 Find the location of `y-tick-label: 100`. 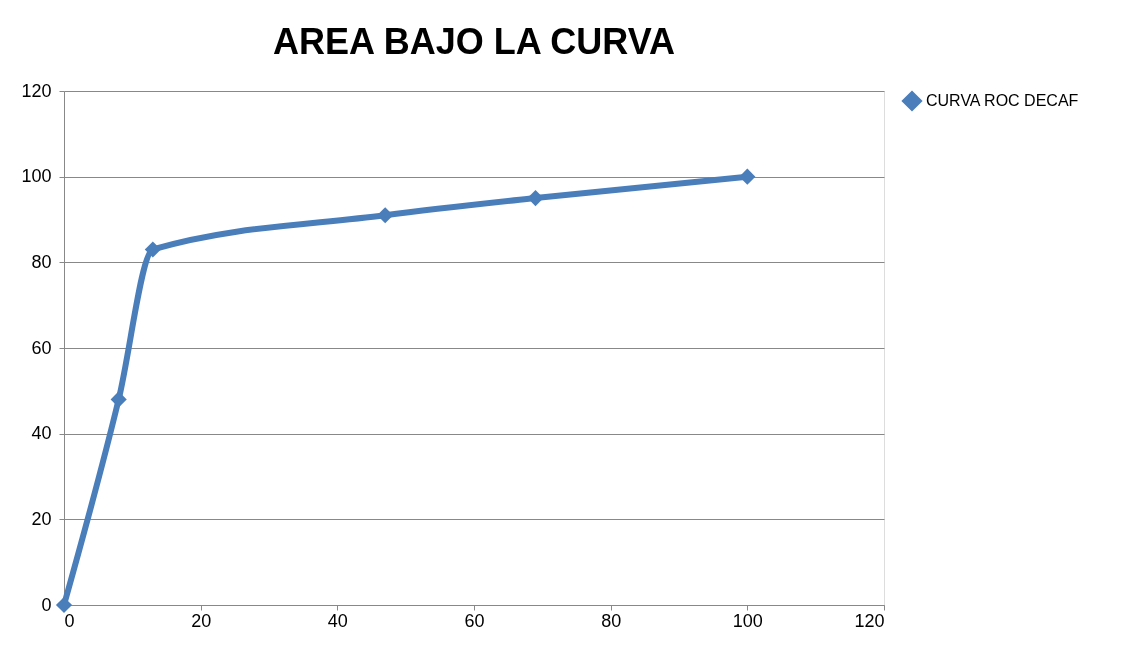

y-tick-label: 100 is located at coordinates (36, 176).